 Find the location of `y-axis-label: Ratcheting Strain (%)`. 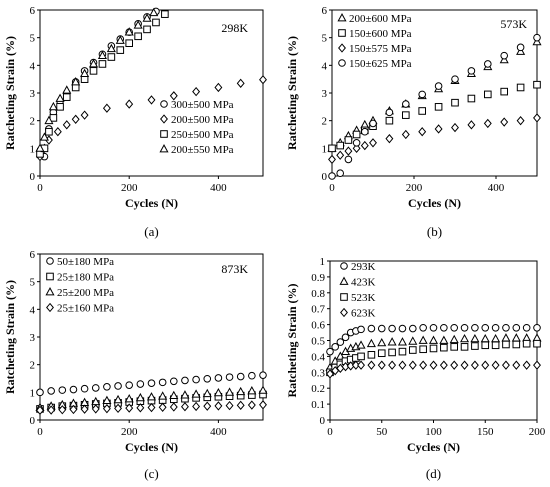

y-axis-label: Ratcheting Strain (%) is located at coordinates (10, 93).